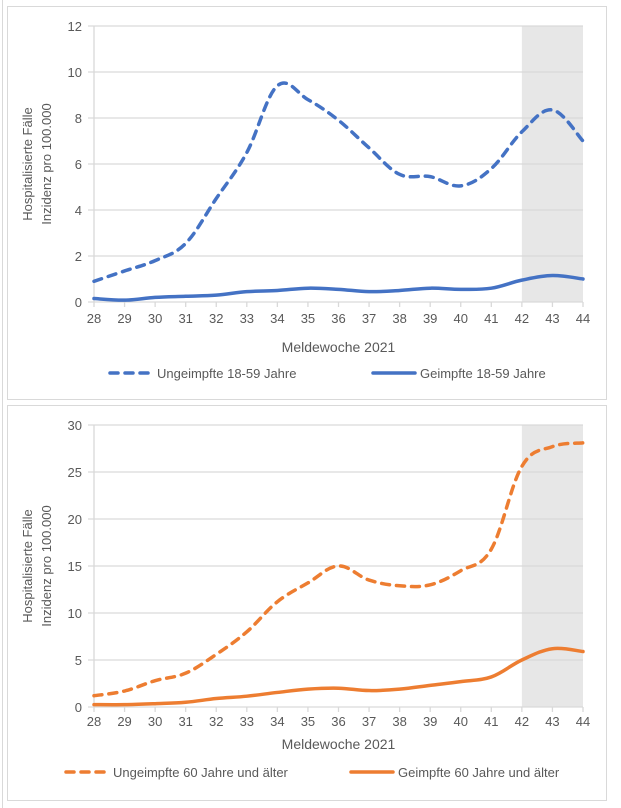 The width and height of the screenshot is (621, 808). What do you see at coordinates (78, 210) in the screenshot?
I see `y-tick-label: 4` at bounding box center [78, 210].